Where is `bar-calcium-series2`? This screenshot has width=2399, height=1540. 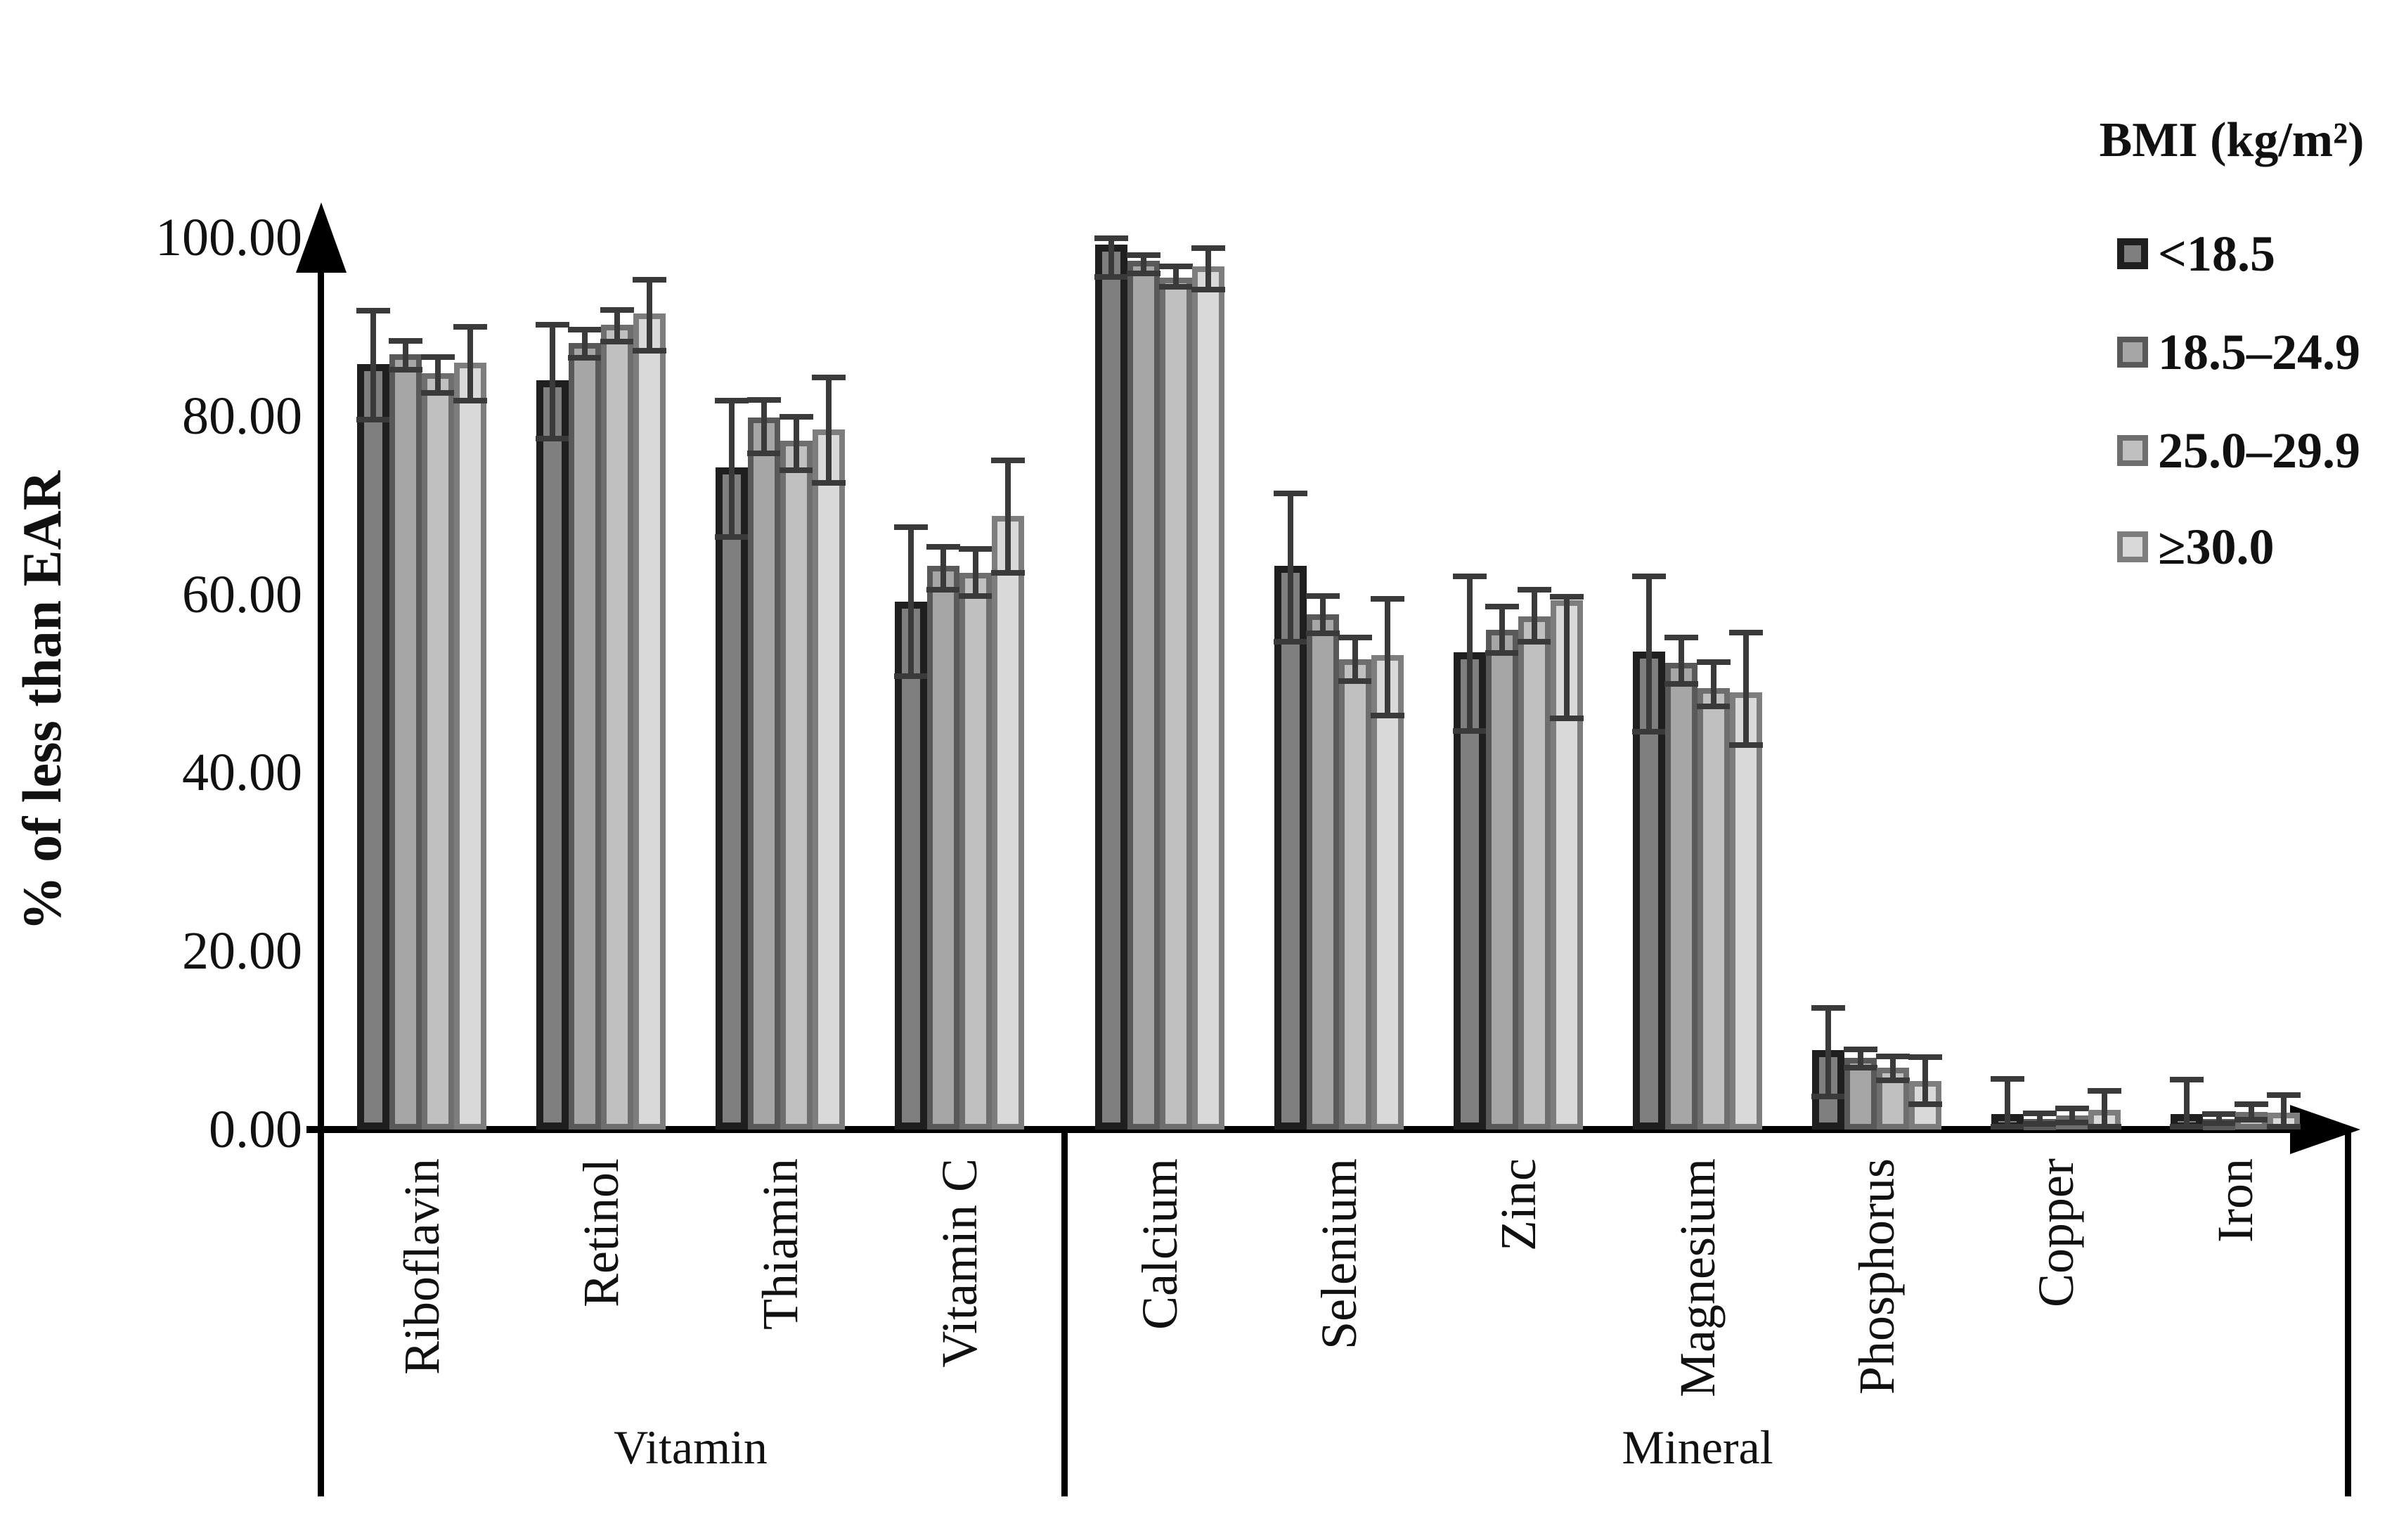 bar-calcium-series2 is located at coordinates (1143, 695).